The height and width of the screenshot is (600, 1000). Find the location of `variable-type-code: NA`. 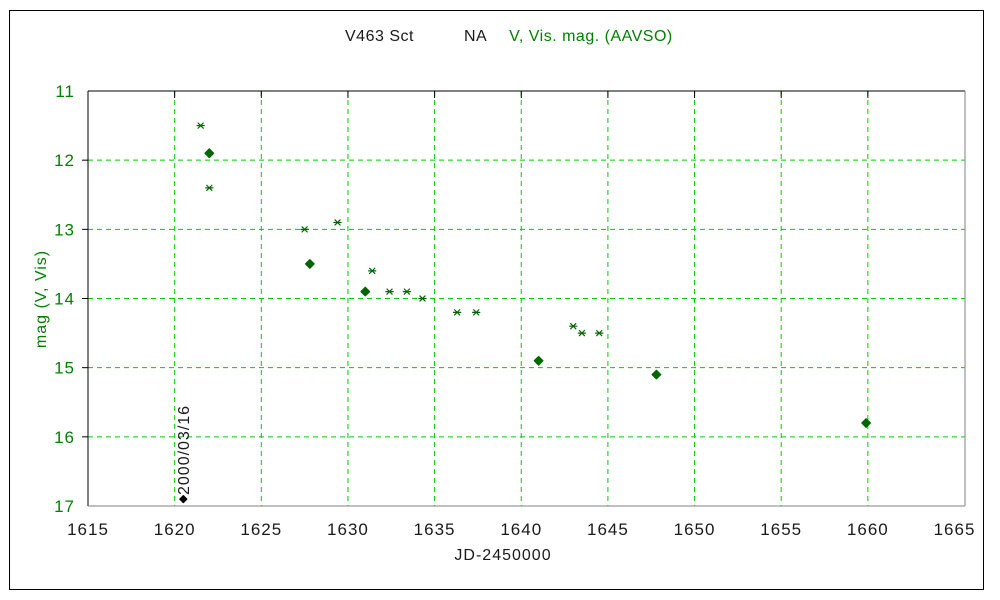

variable-type-code: NA is located at coordinates (475, 36).